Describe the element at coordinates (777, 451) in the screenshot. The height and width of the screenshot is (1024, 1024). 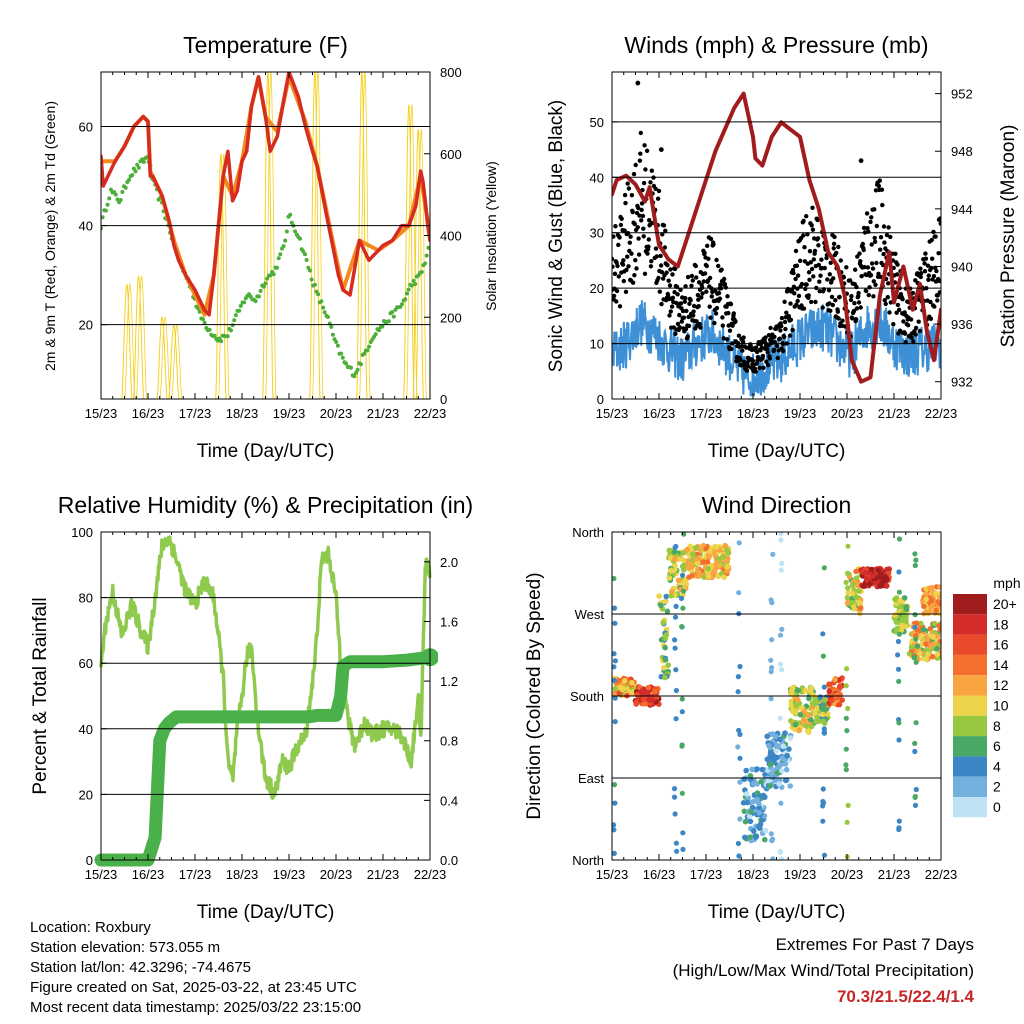
I see `x-axis-label: Time (Day/UTC)` at that location.